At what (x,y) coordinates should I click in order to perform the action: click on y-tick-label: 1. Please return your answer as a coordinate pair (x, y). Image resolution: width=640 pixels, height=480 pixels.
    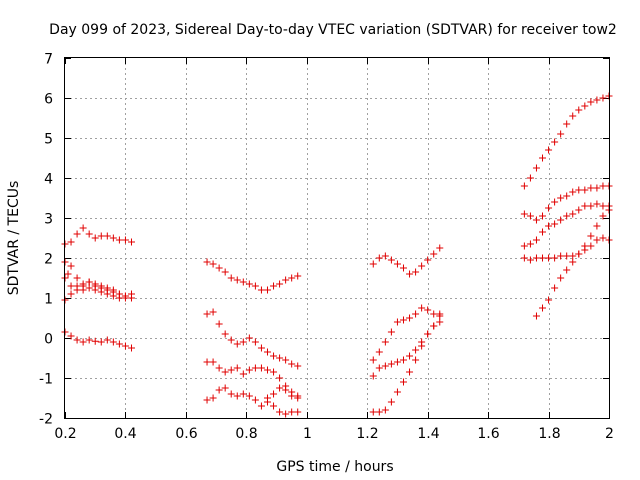
    Looking at the image, I should click on (48, 300).